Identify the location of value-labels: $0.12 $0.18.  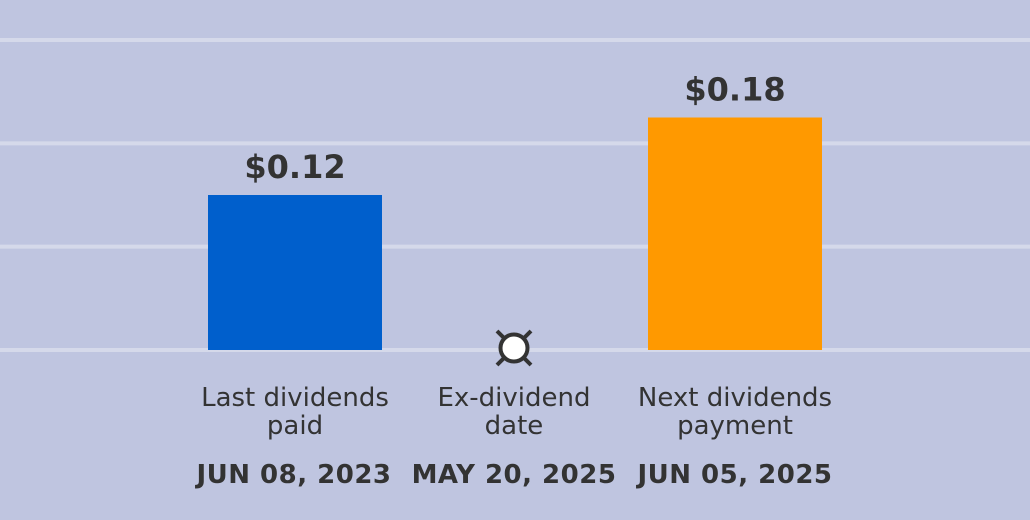
(514, 129).